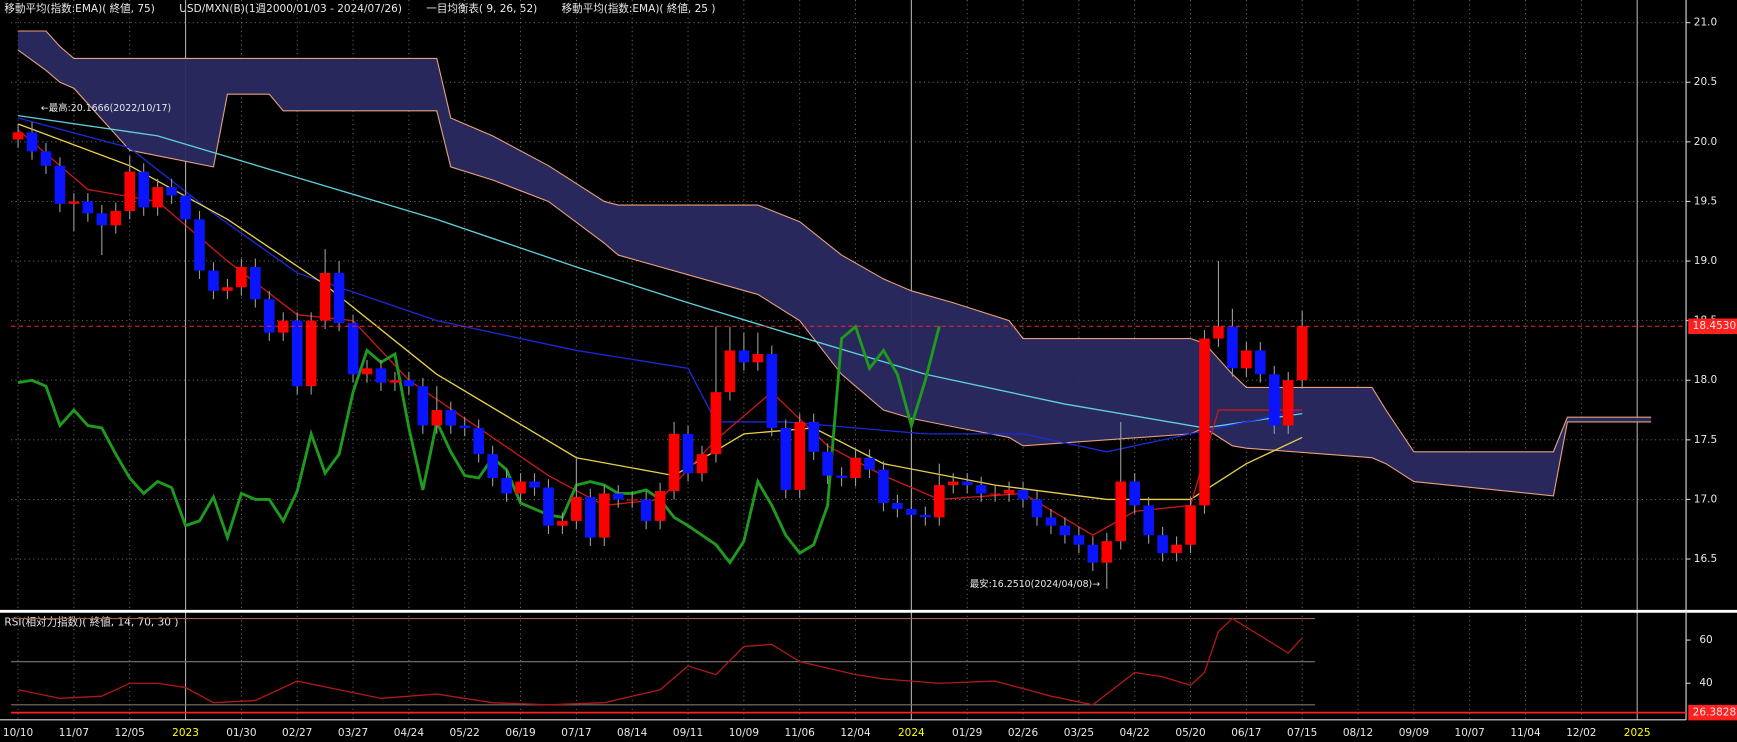  What do you see at coordinates (1358, 733) in the screenshot?
I see `x-tick-label: 08/12` at bounding box center [1358, 733].